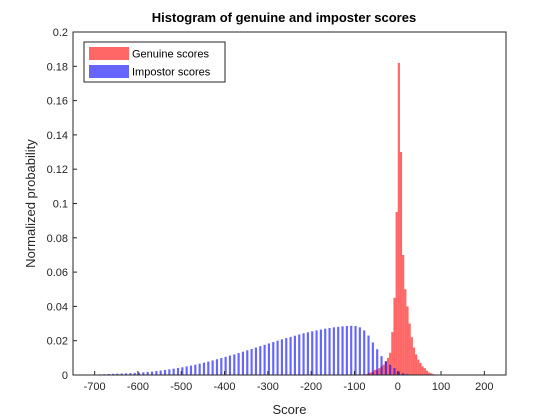 The width and height of the screenshot is (560, 420). I want to click on y-axis-ticks: 0 0.02 0.04 0.06 0.08 0.1 0.12 0.14 0.16 0.18 0.2, so click(62, 204).